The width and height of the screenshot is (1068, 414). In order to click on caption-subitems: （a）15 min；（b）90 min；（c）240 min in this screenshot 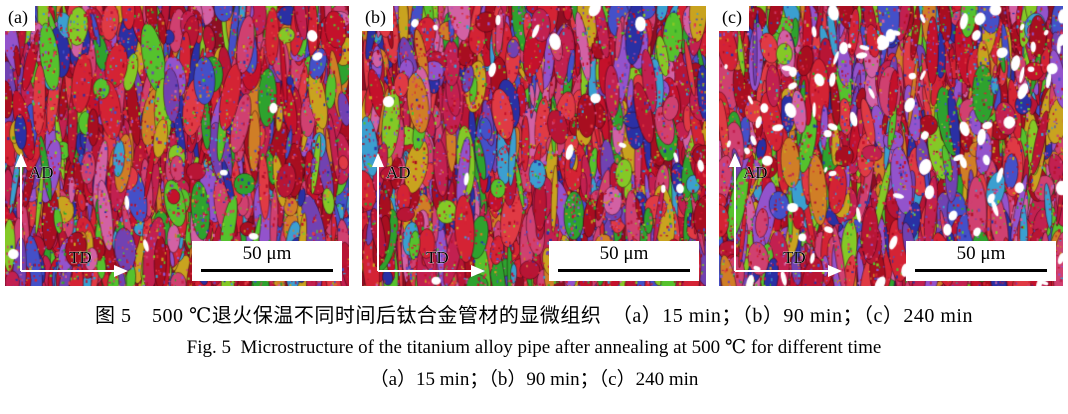, I will do `click(534, 379)`.